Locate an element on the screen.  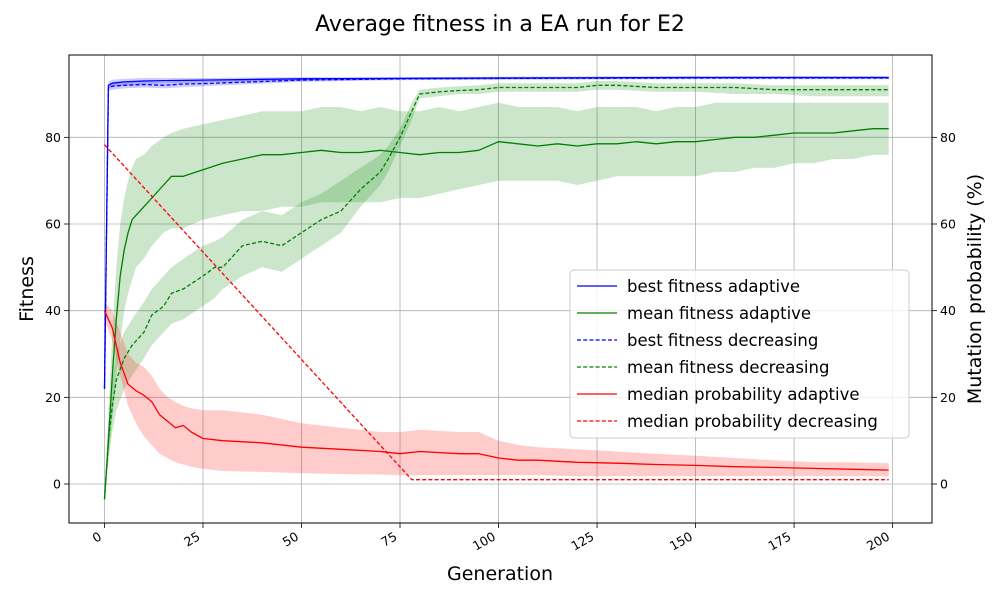
x-tick-label: 75 is located at coordinates (388, 539).